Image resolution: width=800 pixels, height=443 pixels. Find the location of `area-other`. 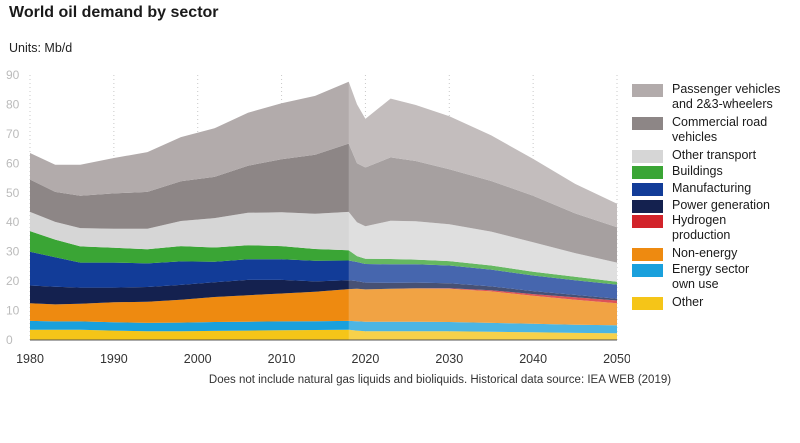

area-other is located at coordinates (323, 334).